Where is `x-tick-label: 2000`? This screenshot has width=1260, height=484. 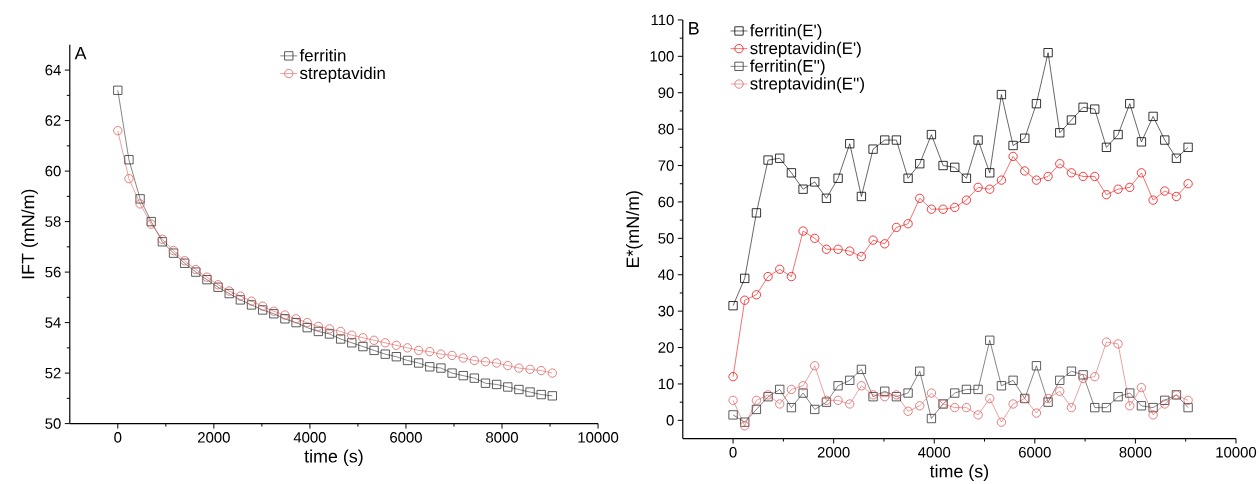 x-tick-label: 2000 is located at coordinates (214, 437).